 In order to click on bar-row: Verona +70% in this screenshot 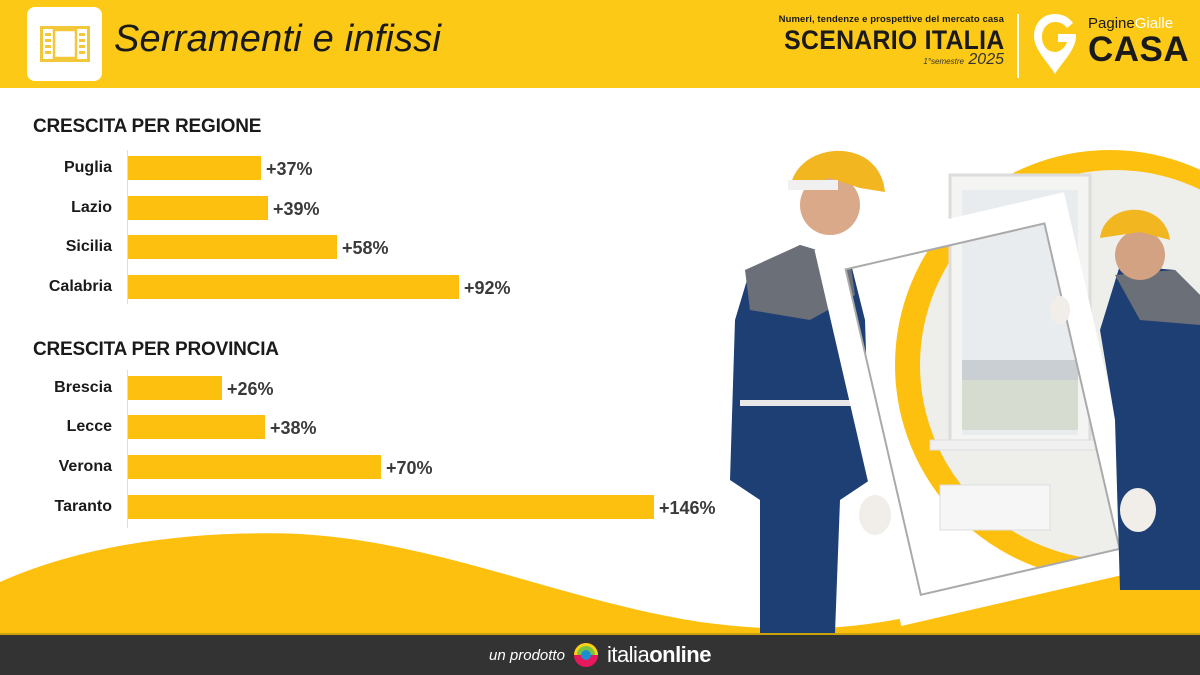, I will do `click(380, 467)`.